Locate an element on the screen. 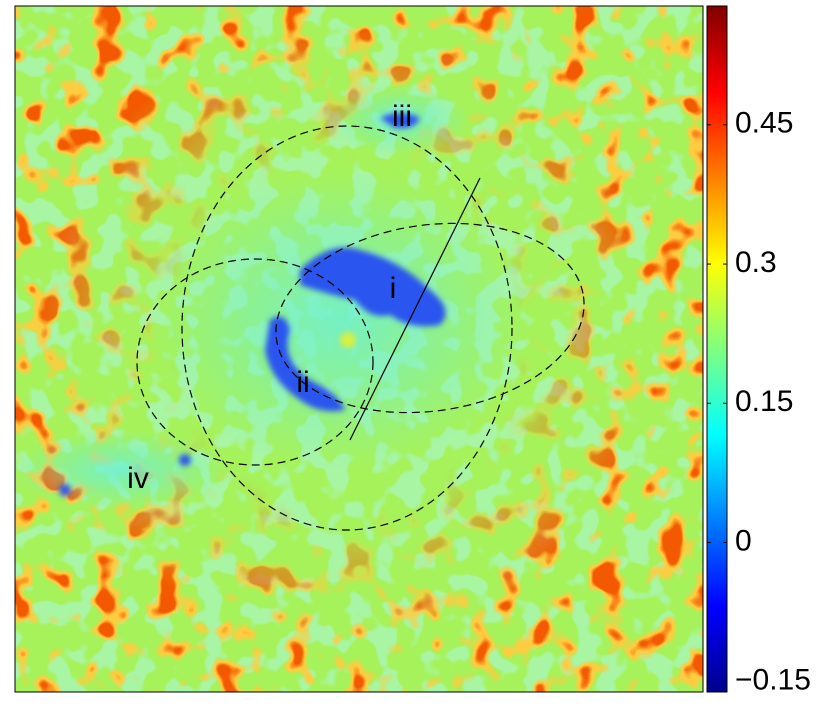  annotation: iv is located at coordinates (138, 478).